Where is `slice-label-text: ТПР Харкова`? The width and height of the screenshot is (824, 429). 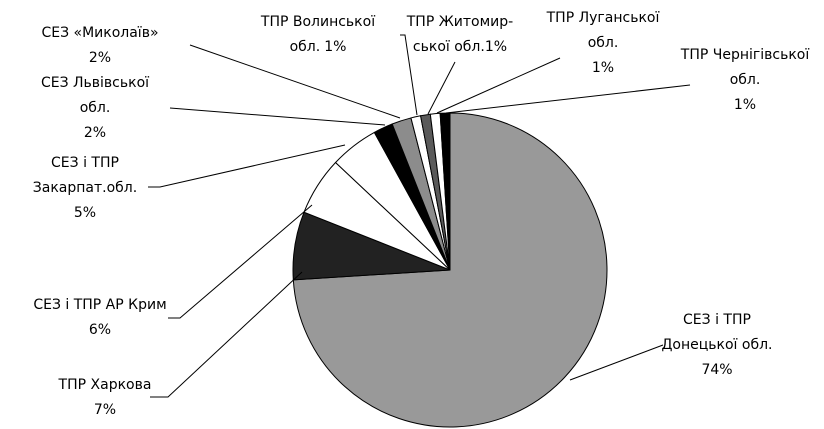
slice-label-text: ТПР Харкова is located at coordinates (105, 385).